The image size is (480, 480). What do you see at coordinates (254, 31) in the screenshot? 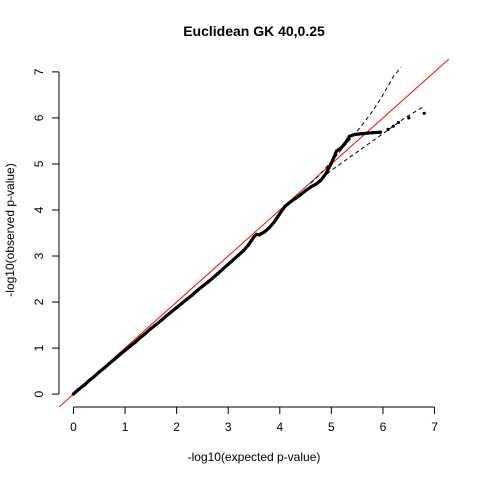
I see `chart-title: Euclidean GK 40,0.25` at bounding box center [254, 31].